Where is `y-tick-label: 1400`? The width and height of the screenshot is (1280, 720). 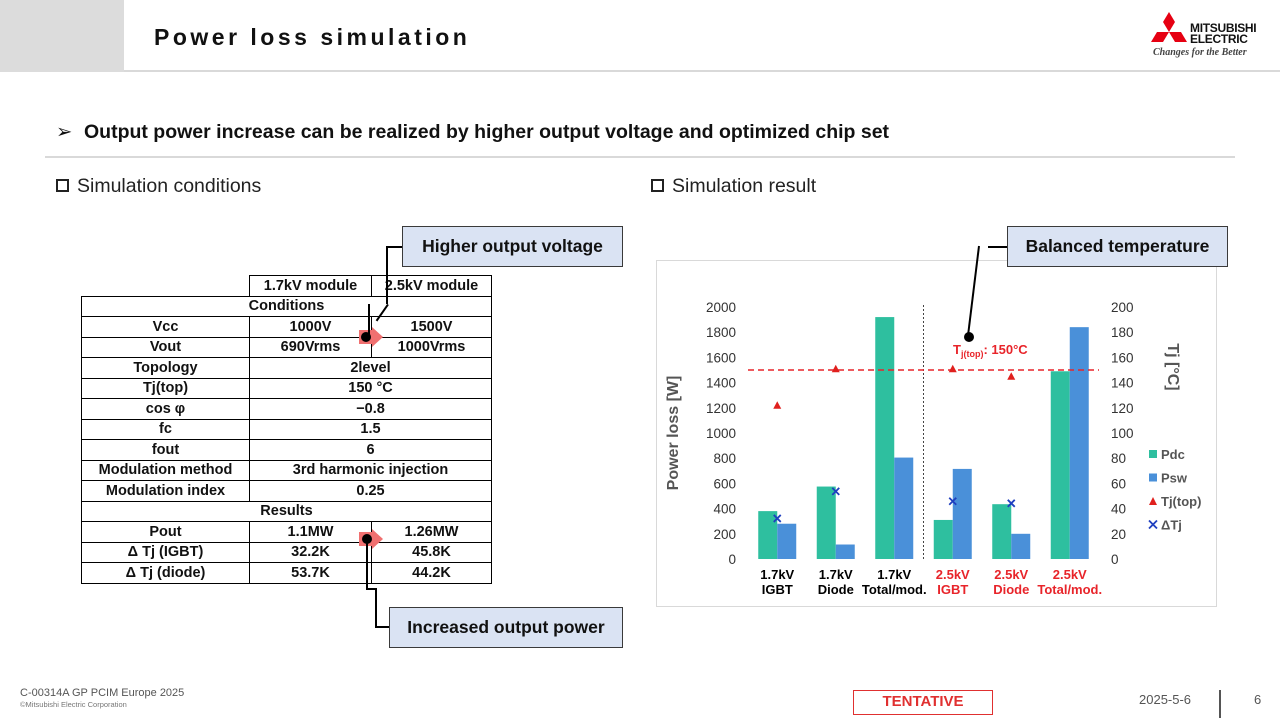
y-tick-label: 1400 is located at coordinates (721, 383).